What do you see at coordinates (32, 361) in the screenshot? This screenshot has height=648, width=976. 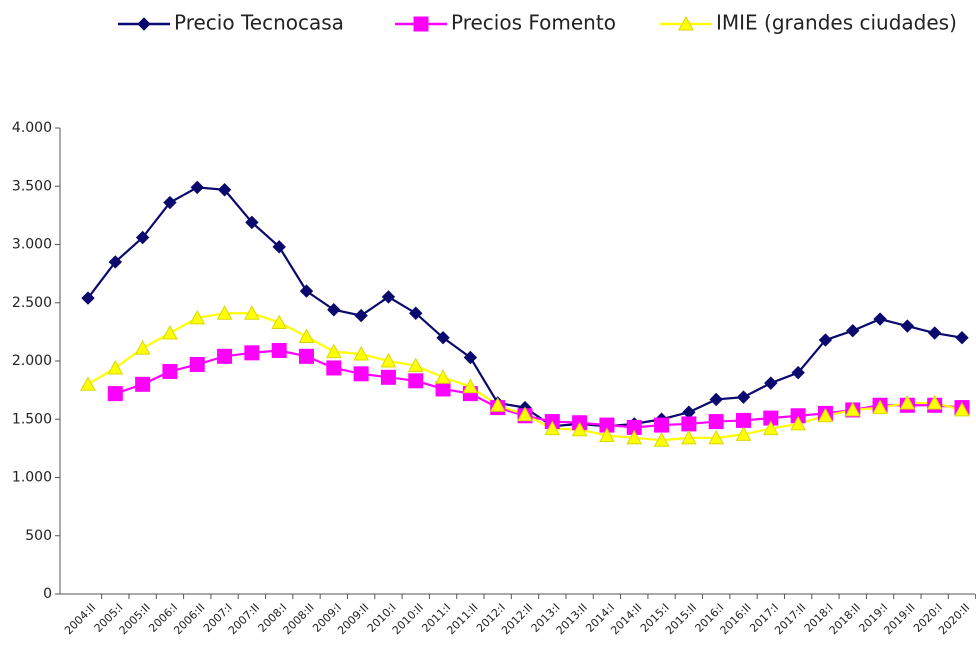 I see `y-tick-label: 2.000` at bounding box center [32, 361].